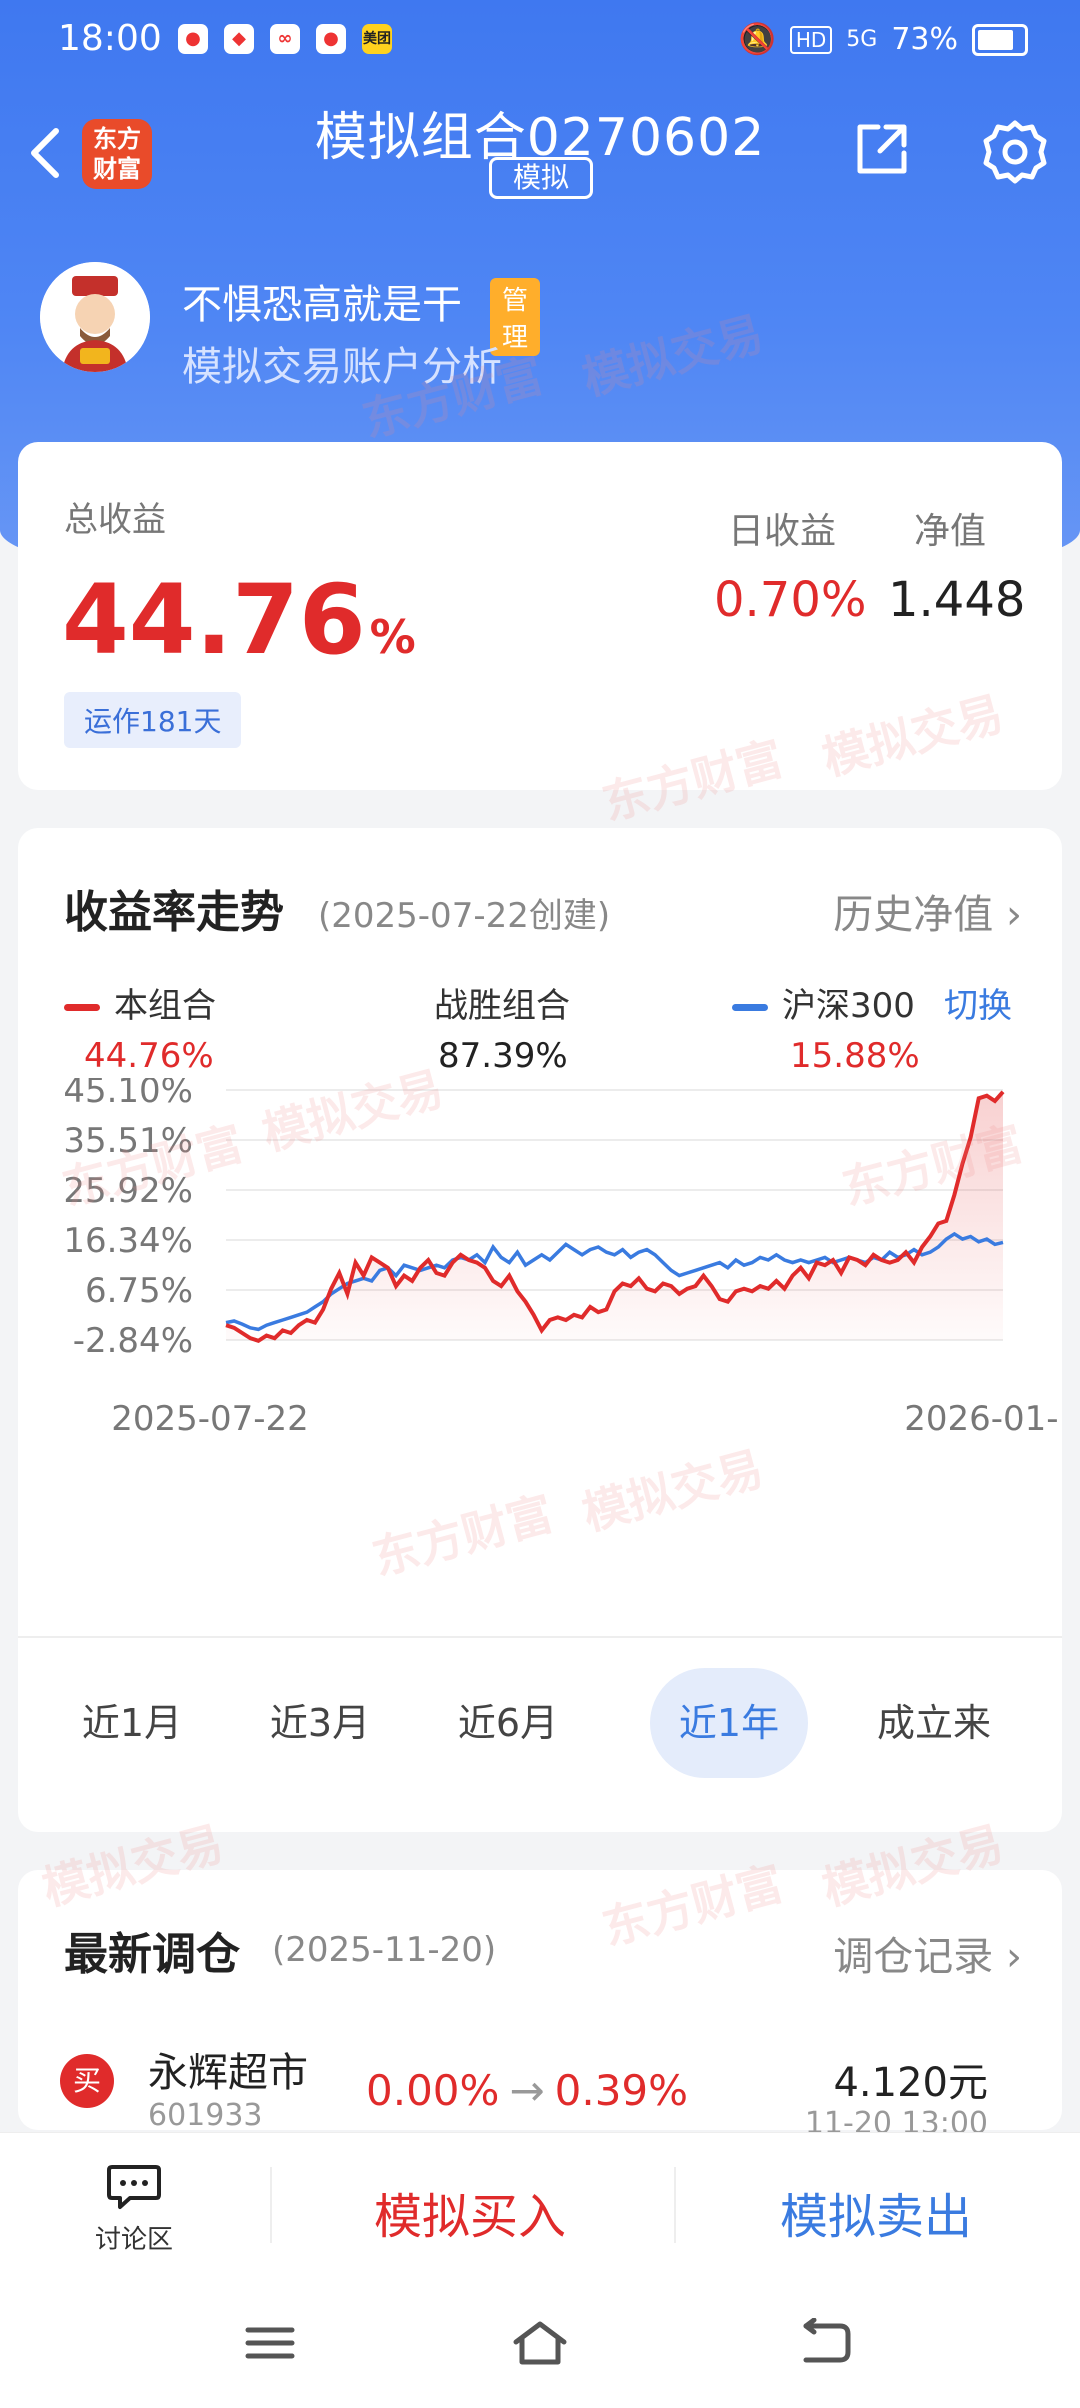 Image resolution: width=1080 pixels, height=2408 pixels. Describe the element at coordinates (464, 916) in the screenshot. I see `trend-created-date: (2025-07-22创建)` at that location.